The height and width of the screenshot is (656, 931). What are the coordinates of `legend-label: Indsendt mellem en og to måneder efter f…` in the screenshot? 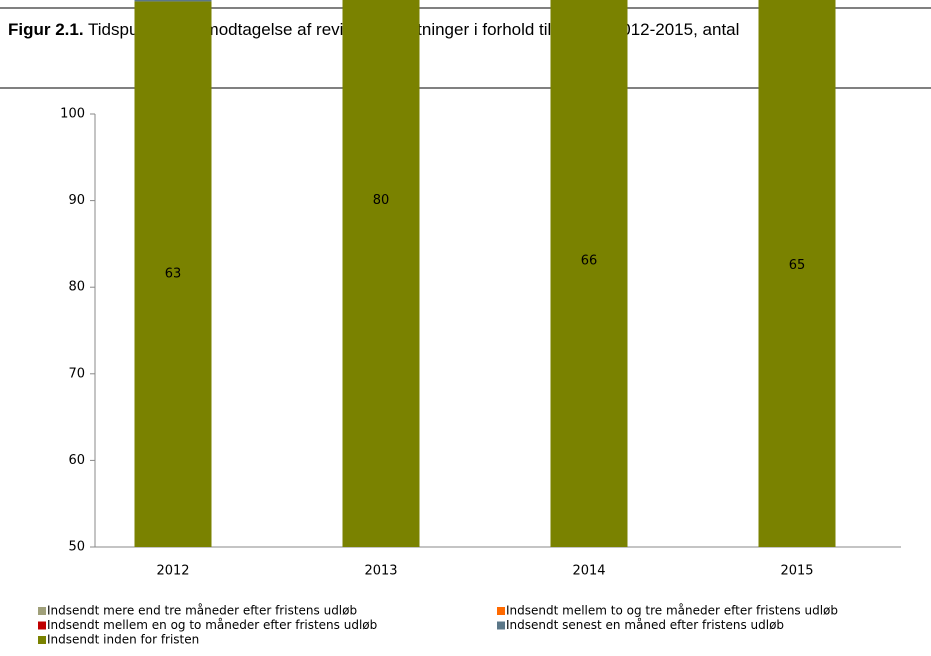 It's located at (212, 625).